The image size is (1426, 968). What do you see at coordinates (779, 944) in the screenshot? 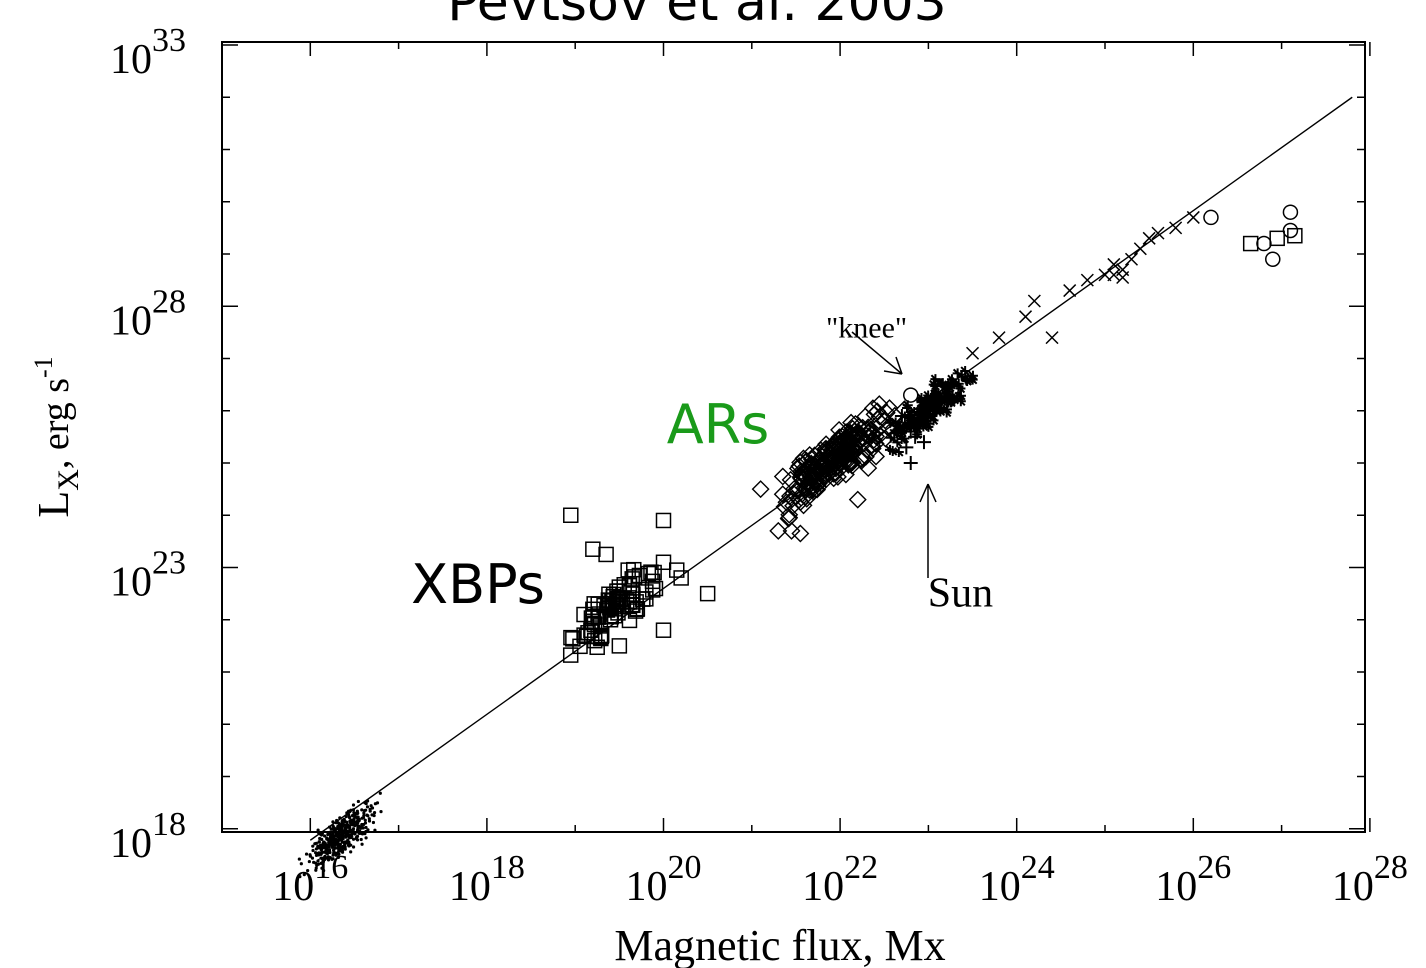
I see `x-axis-label: Magnetic flux, Mx` at bounding box center [779, 944].